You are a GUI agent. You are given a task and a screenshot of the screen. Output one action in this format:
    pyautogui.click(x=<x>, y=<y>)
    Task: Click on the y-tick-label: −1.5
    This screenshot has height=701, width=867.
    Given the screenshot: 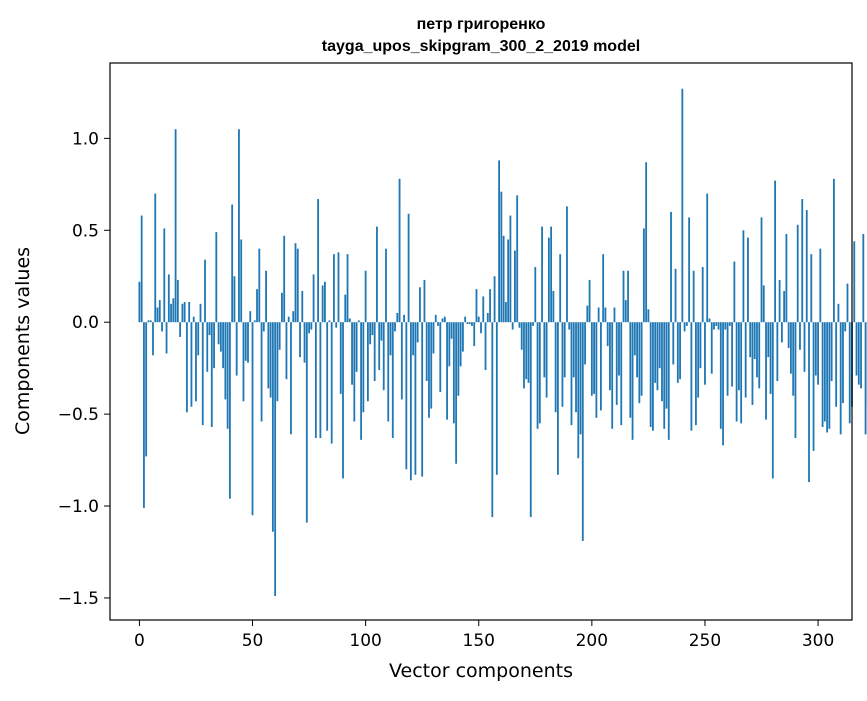 What is the action you would take?
    pyautogui.click(x=78, y=599)
    